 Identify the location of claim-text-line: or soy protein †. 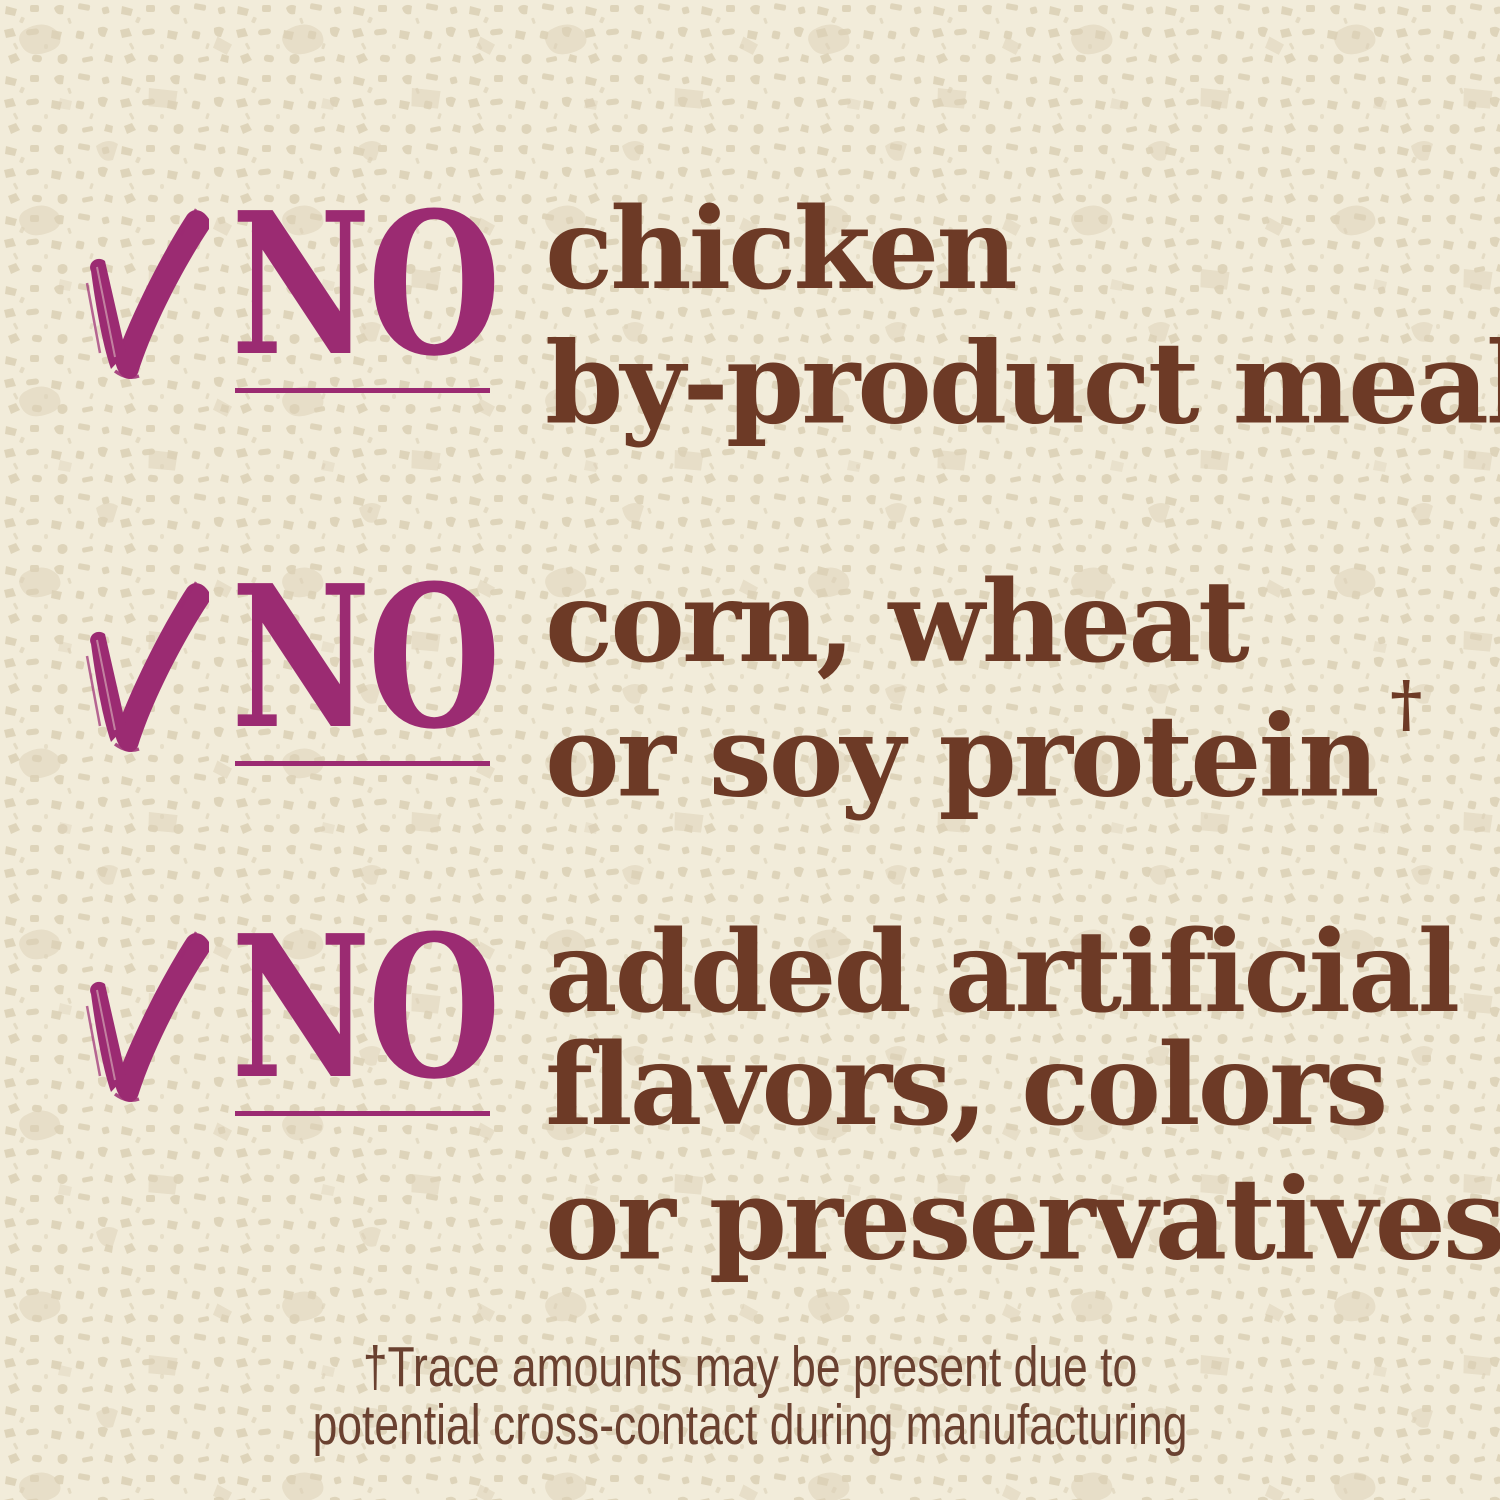
(984, 744).